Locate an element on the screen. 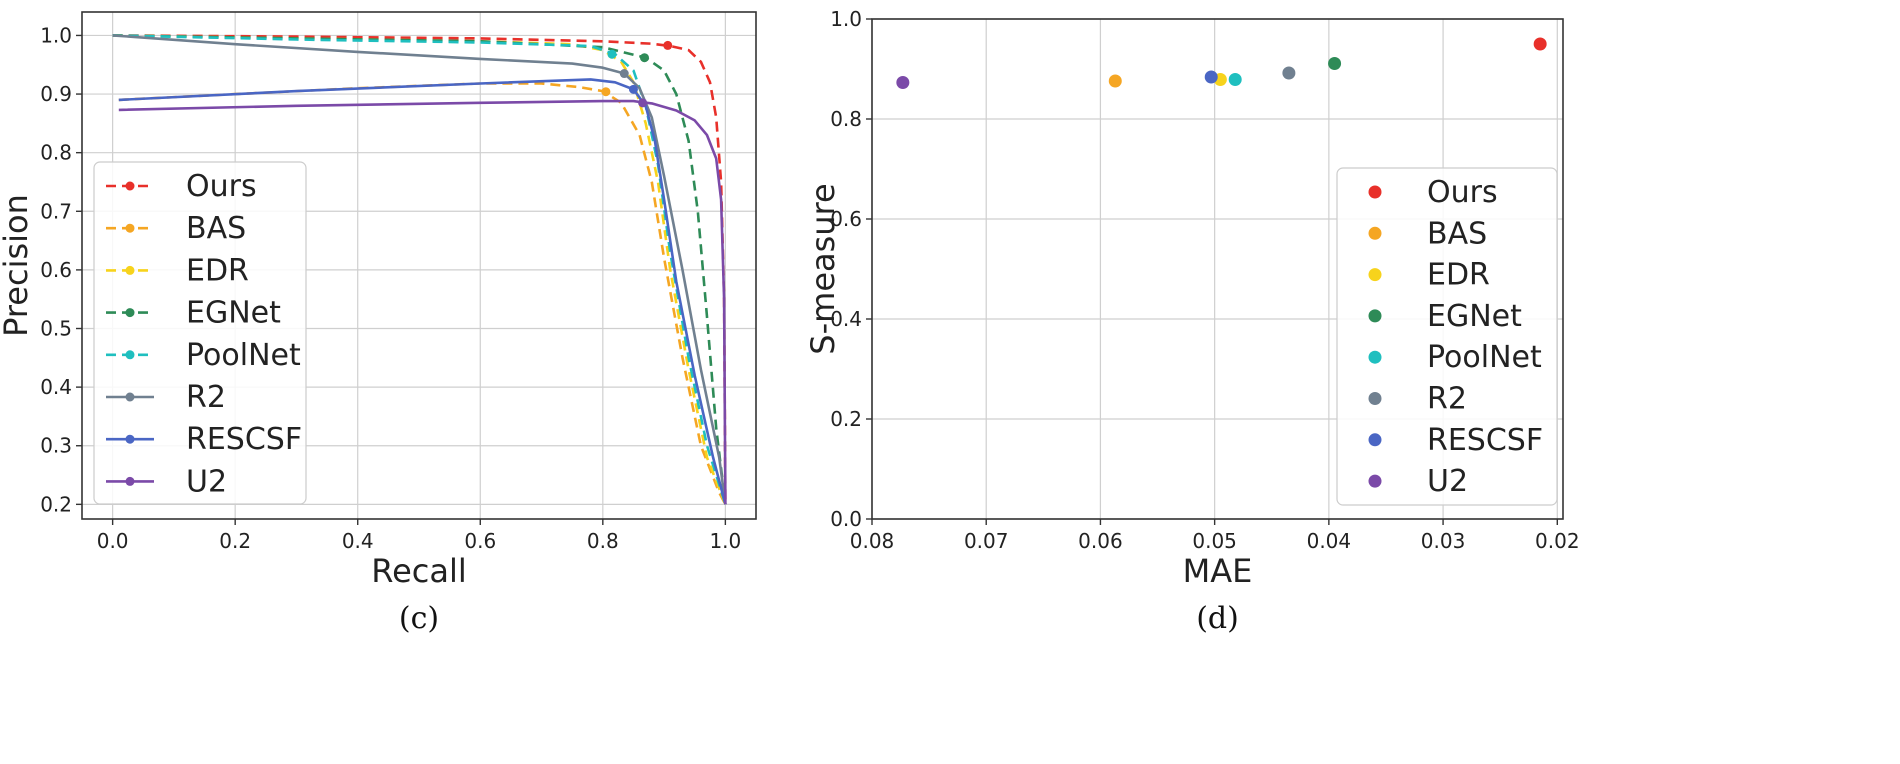 This screenshot has width=1900, height=764. c-legend-label-edr: EDR is located at coordinates (217, 270).